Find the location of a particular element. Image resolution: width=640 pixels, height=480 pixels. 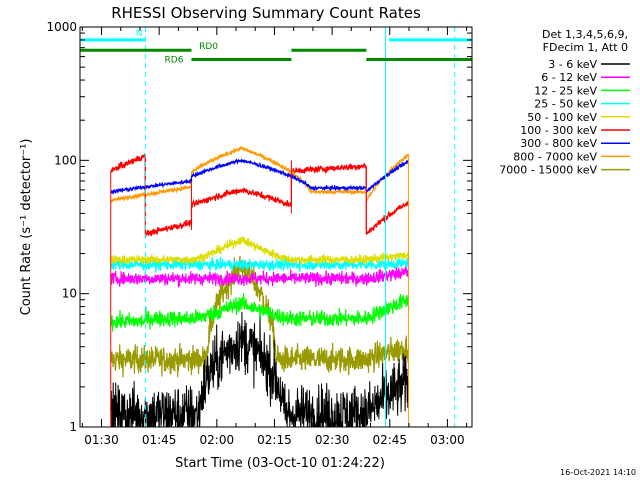

chart-title: RHESSI Observing Summary Count Rates is located at coordinates (266, 13).